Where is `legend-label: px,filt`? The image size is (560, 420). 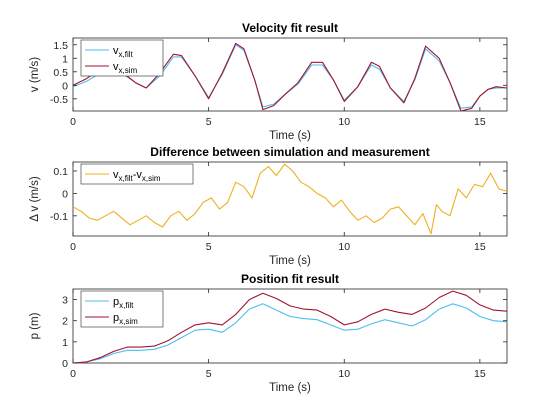
legend-label: px,filt is located at coordinates (123, 303).